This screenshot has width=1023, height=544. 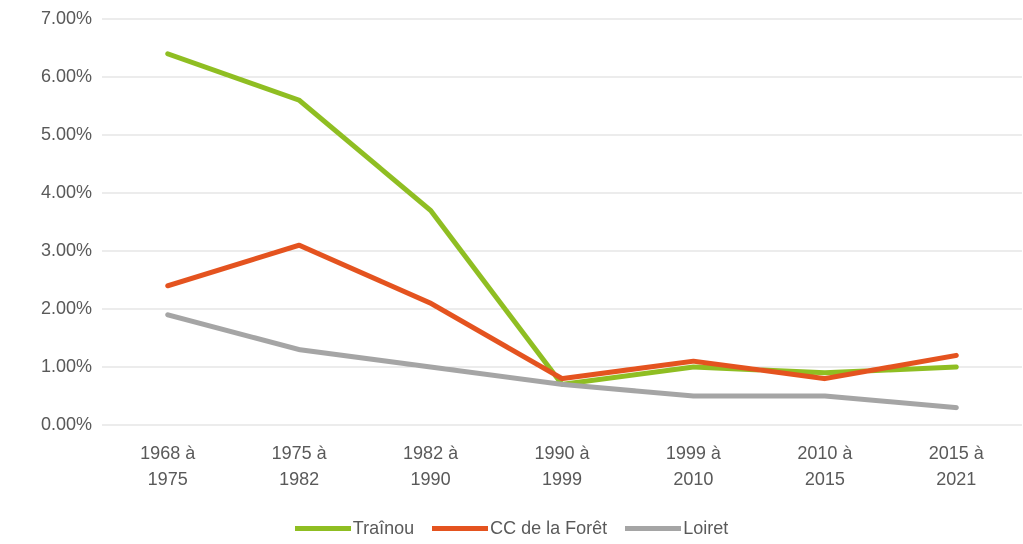 What do you see at coordinates (299, 466) in the screenshot?
I see `x-tick-label: 1975 à 1982` at bounding box center [299, 466].